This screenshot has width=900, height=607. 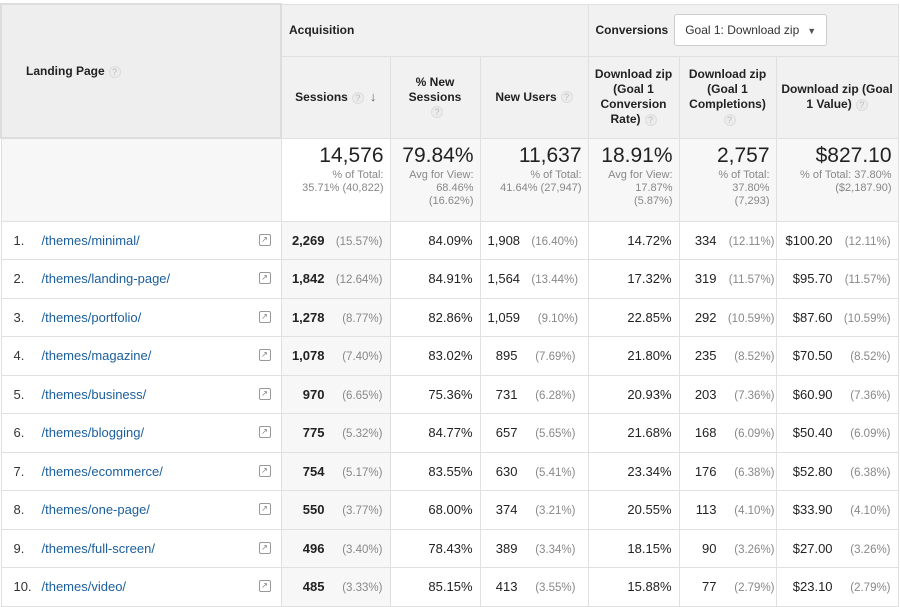 What do you see at coordinates (91, 317) in the screenshot?
I see `landing-page-link: /themes/portfolio/` at bounding box center [91, 317].